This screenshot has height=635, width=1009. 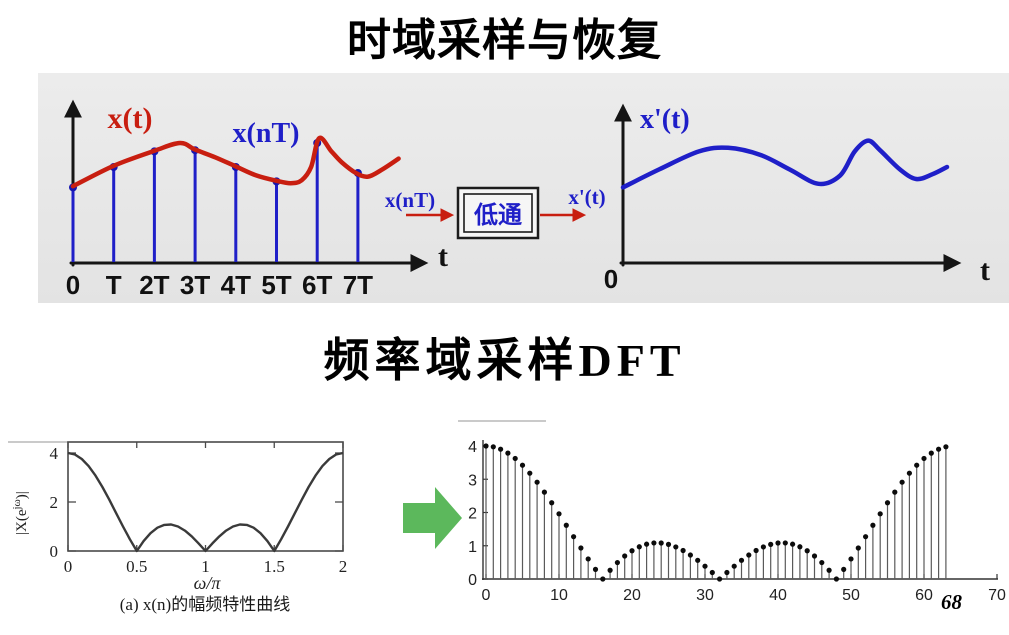 What do you see at coordinates (114, 285) in the screenshot?
I see `axis-tick-label: T` at bounding box center [114, 285].